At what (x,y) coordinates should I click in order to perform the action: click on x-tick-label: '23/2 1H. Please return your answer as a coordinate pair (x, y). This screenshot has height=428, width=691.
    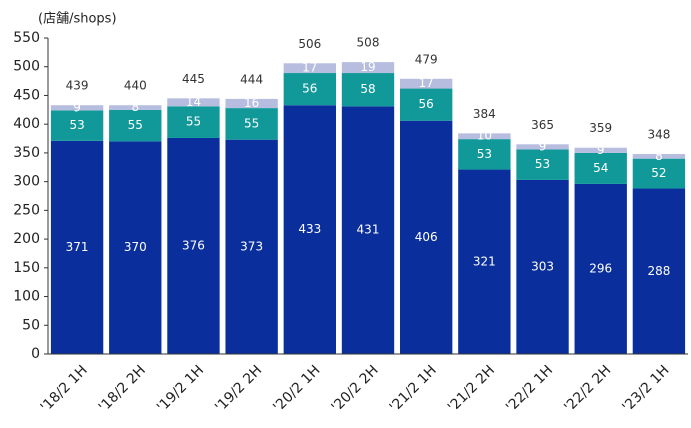
    Looking at the image, I should click on (645, 388).